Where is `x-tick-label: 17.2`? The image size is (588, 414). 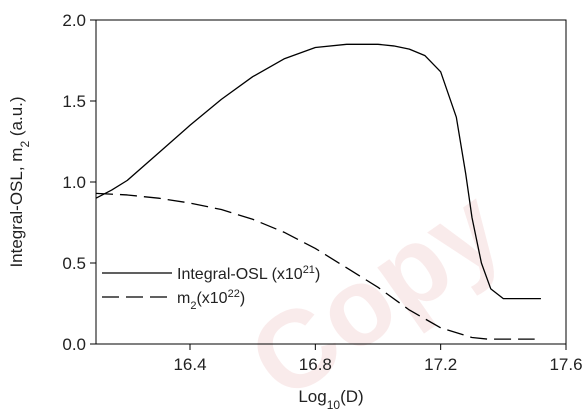 x-tick-label: 17.2 is located at coordinates (440, 364).